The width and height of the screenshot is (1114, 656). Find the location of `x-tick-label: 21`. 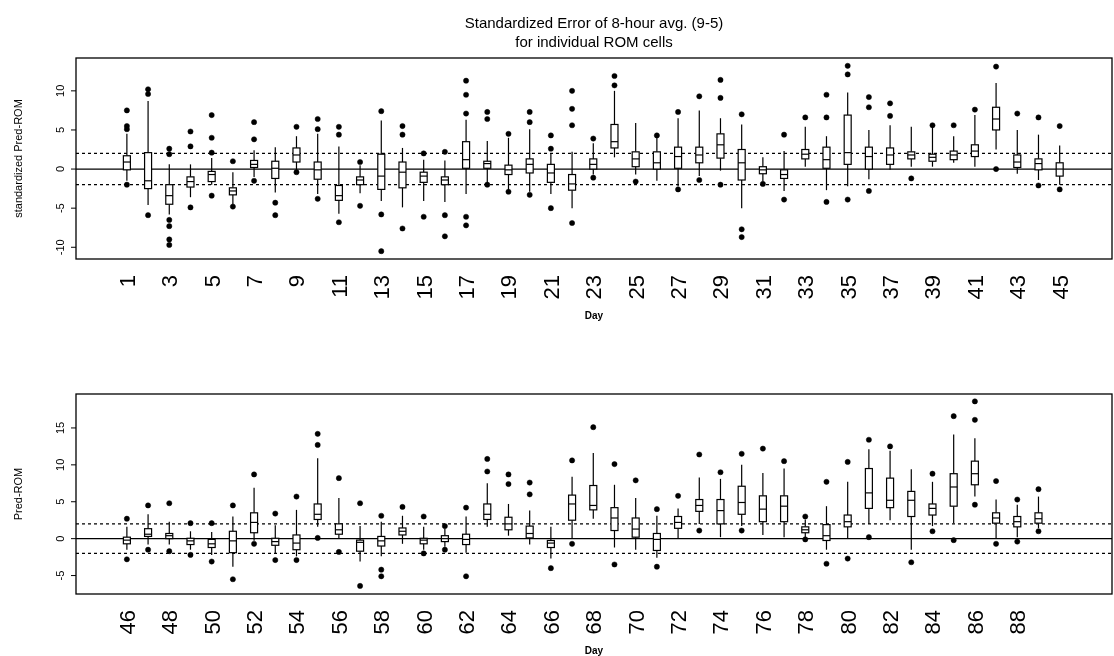

x-tick-label: 21 is located at coordinates (551, 287).